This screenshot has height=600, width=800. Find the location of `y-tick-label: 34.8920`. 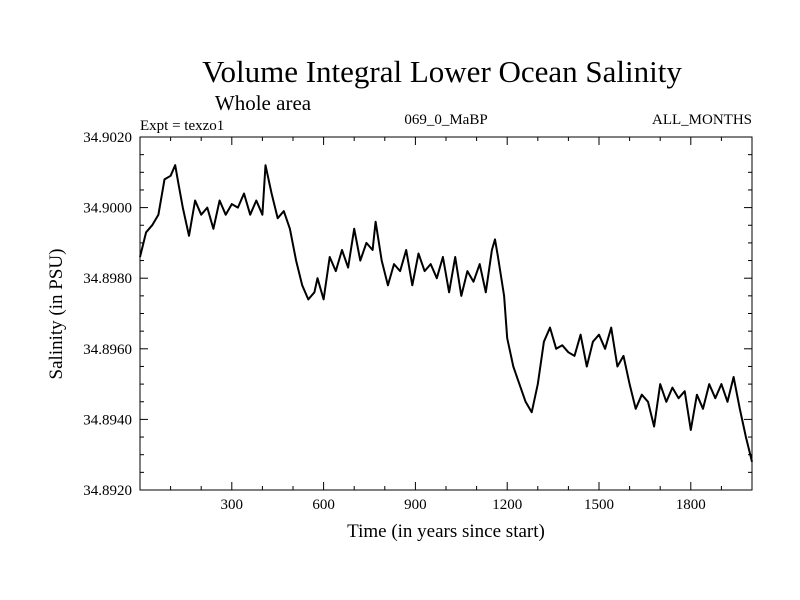

y-tick-label: 34.8920 is located at coordinates (107, 491).